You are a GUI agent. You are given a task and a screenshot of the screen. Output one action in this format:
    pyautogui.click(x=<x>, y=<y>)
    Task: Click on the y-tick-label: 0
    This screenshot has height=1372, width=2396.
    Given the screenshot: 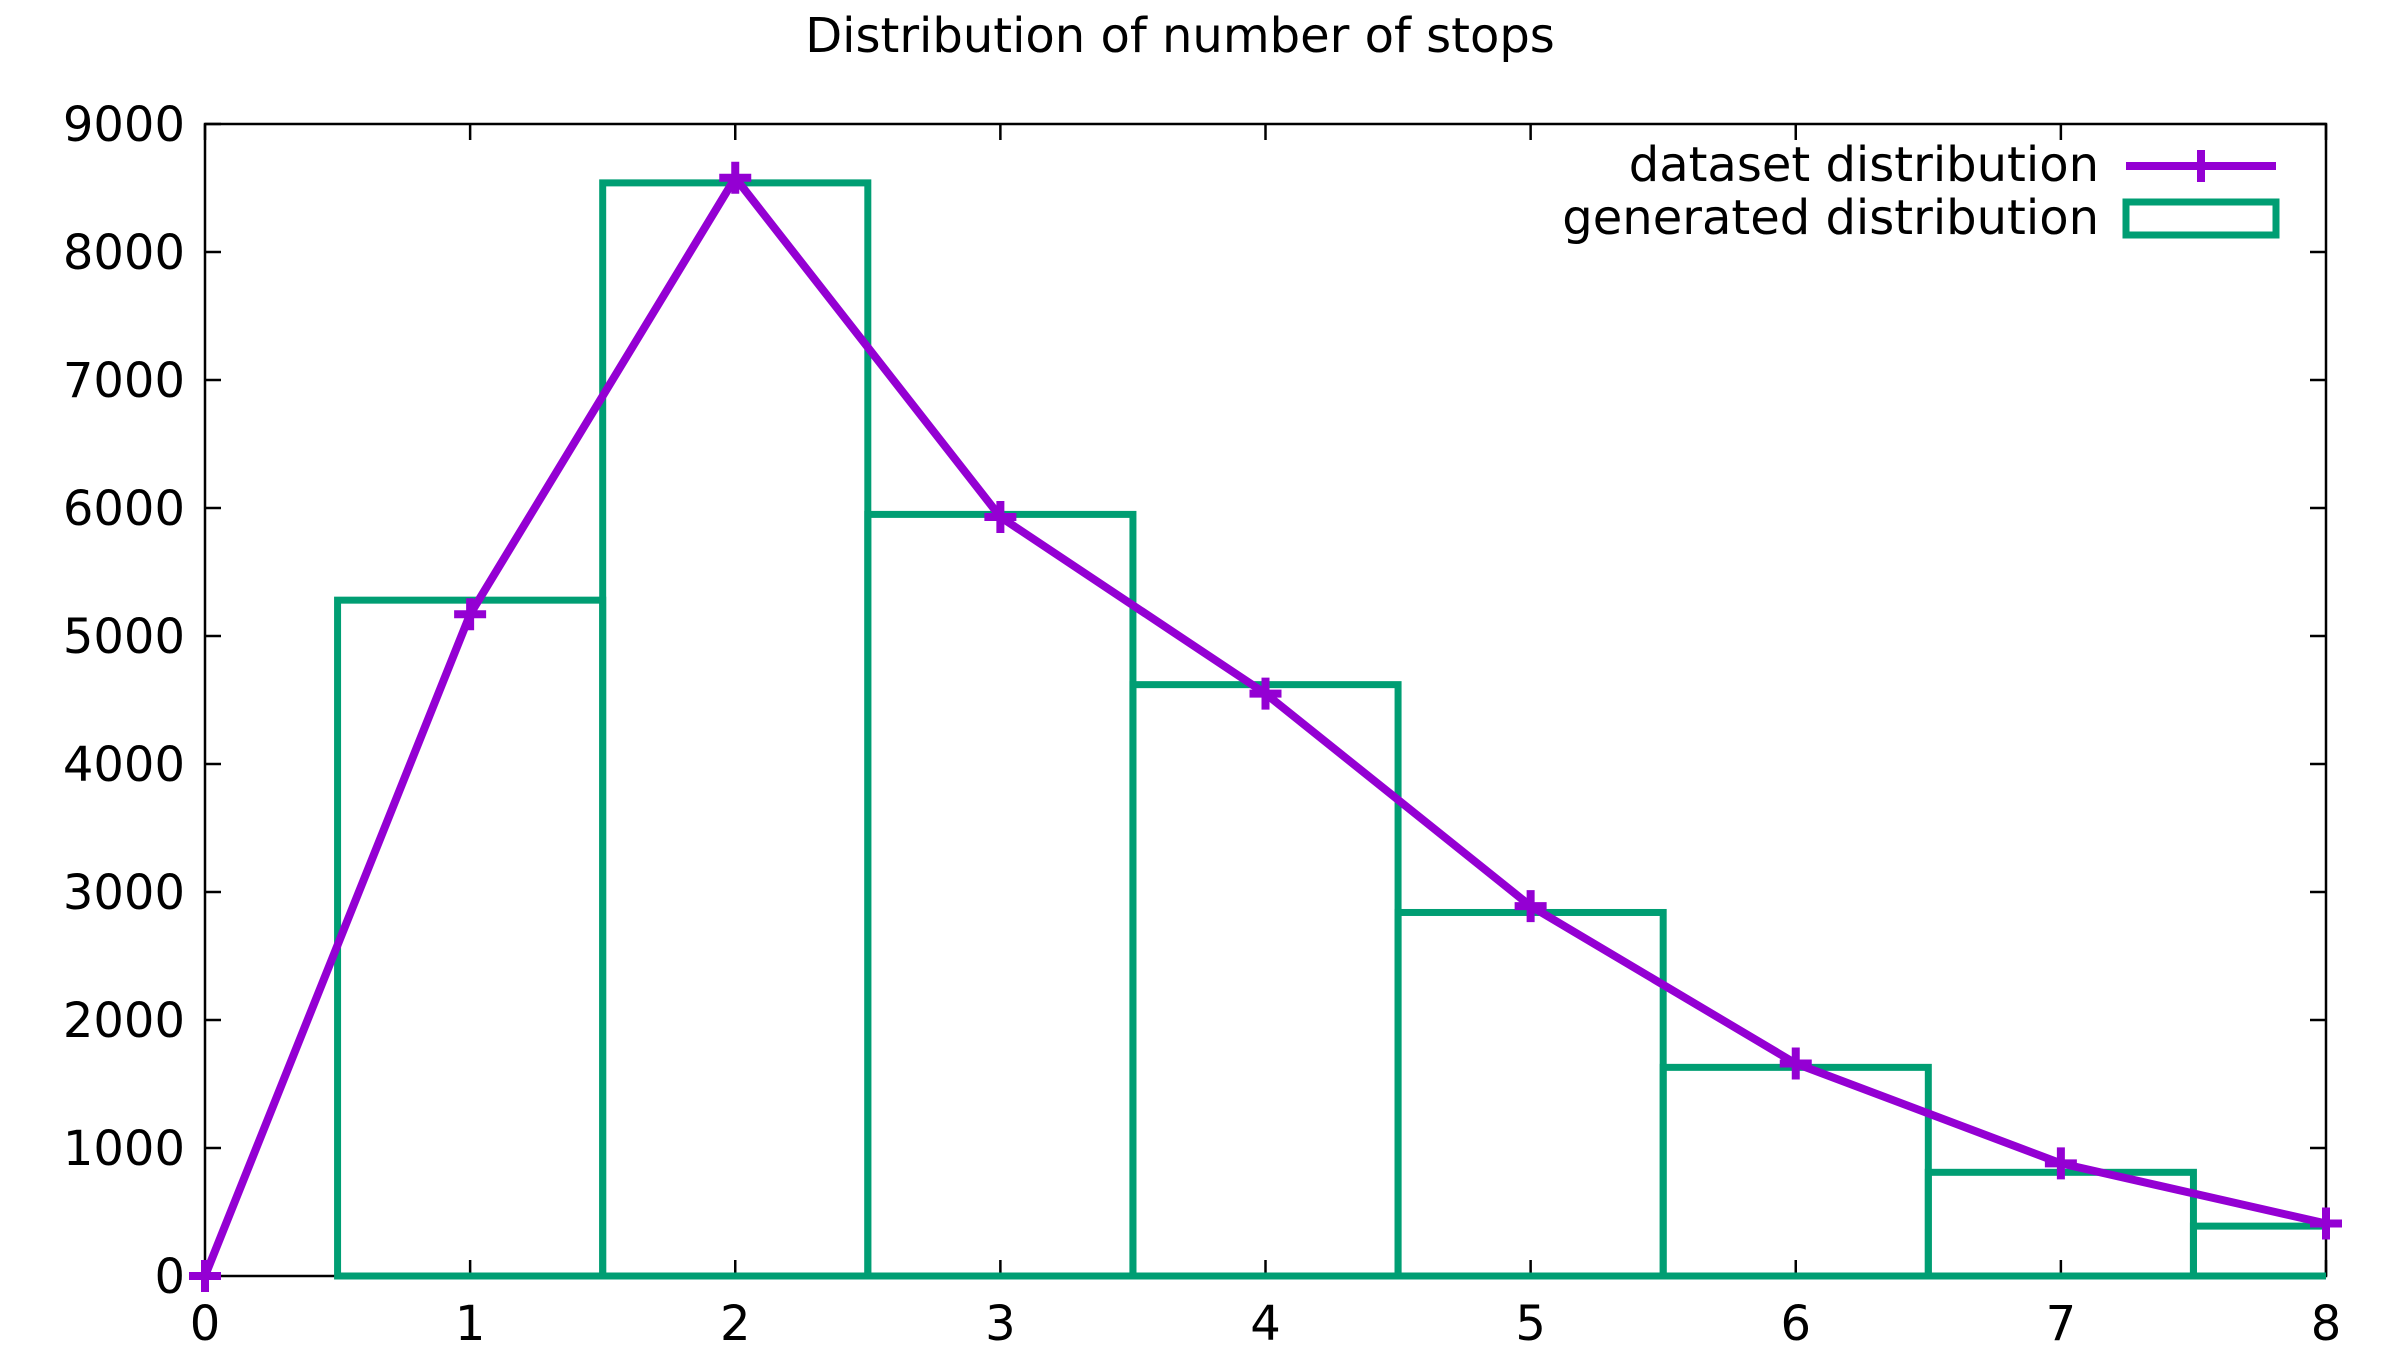 What is the action you would take?
    pyautogui.click(x=169, y=1277)
    